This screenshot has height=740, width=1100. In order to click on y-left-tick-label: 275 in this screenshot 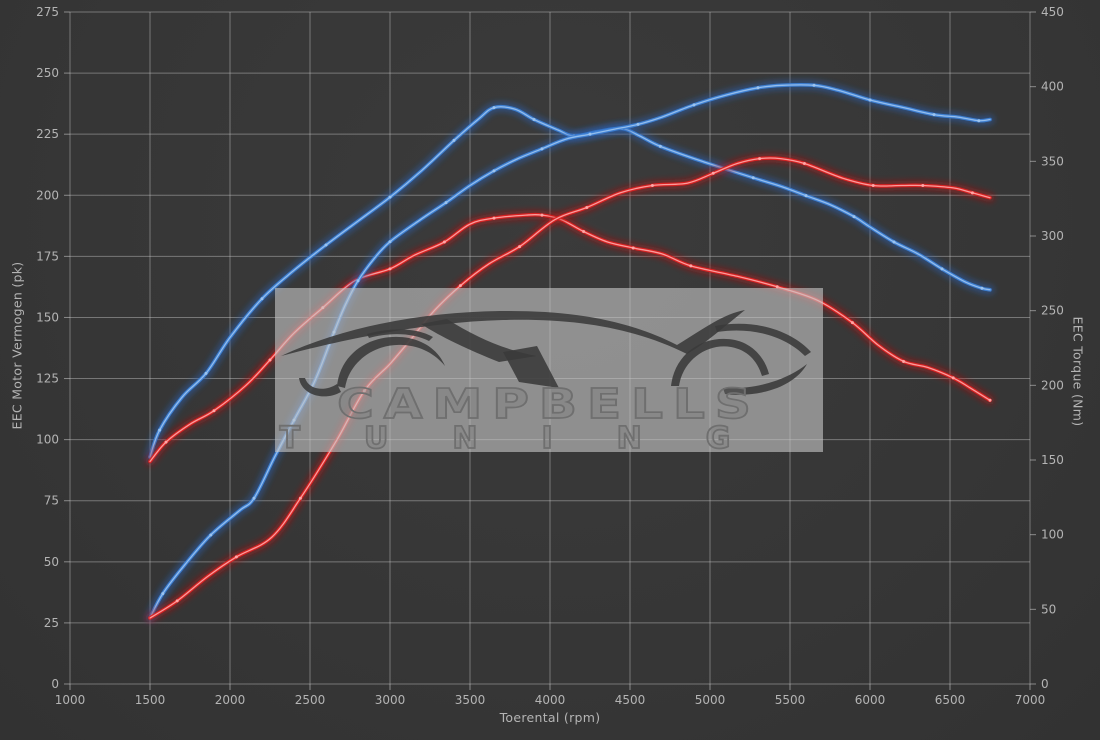, I will do `click(47, 12)`.